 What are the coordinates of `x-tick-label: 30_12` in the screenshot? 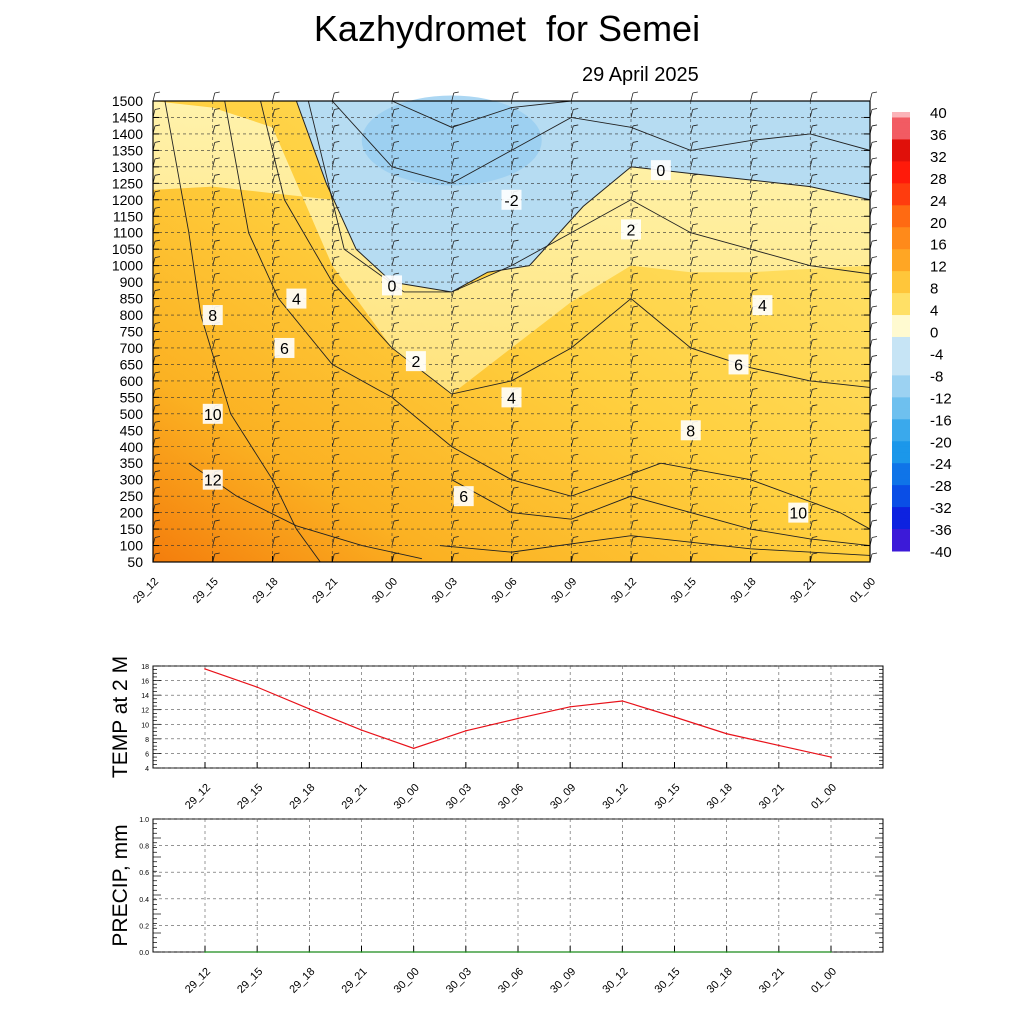 It's located at (624, 591).